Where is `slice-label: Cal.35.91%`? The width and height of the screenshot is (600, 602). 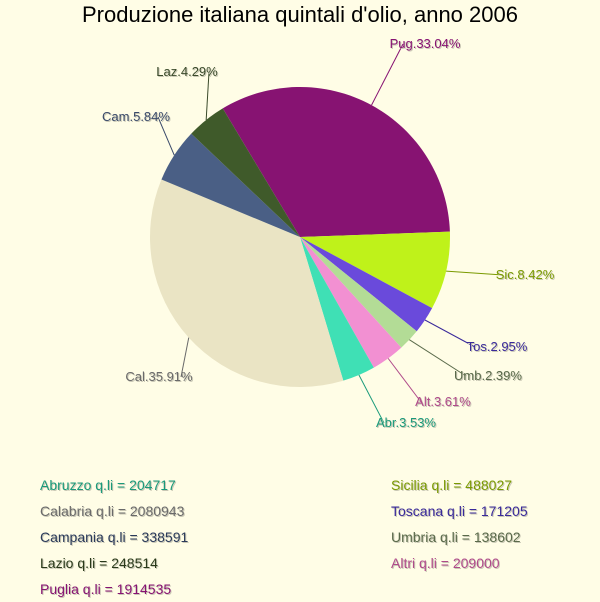
slice-label: Cal.35.91% is located at coordinates (159, 376).